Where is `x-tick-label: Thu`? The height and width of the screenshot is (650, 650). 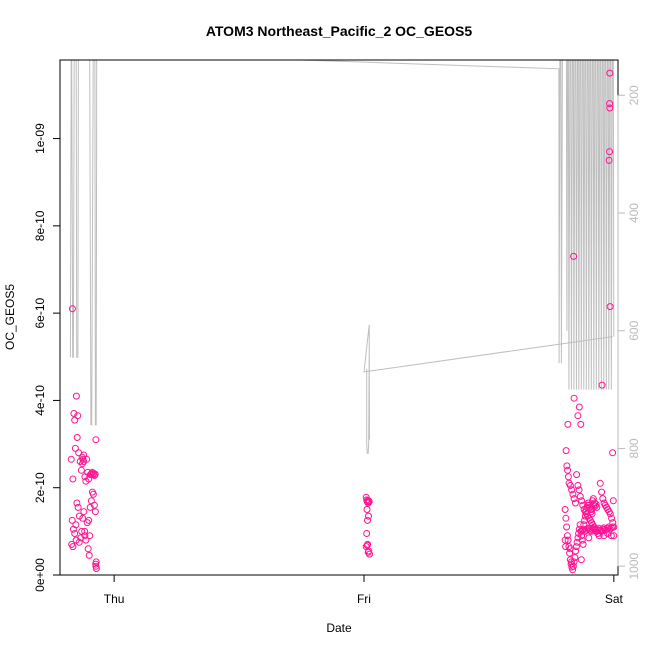 x-tick-label: Thu is located at coordinates (114, 599).